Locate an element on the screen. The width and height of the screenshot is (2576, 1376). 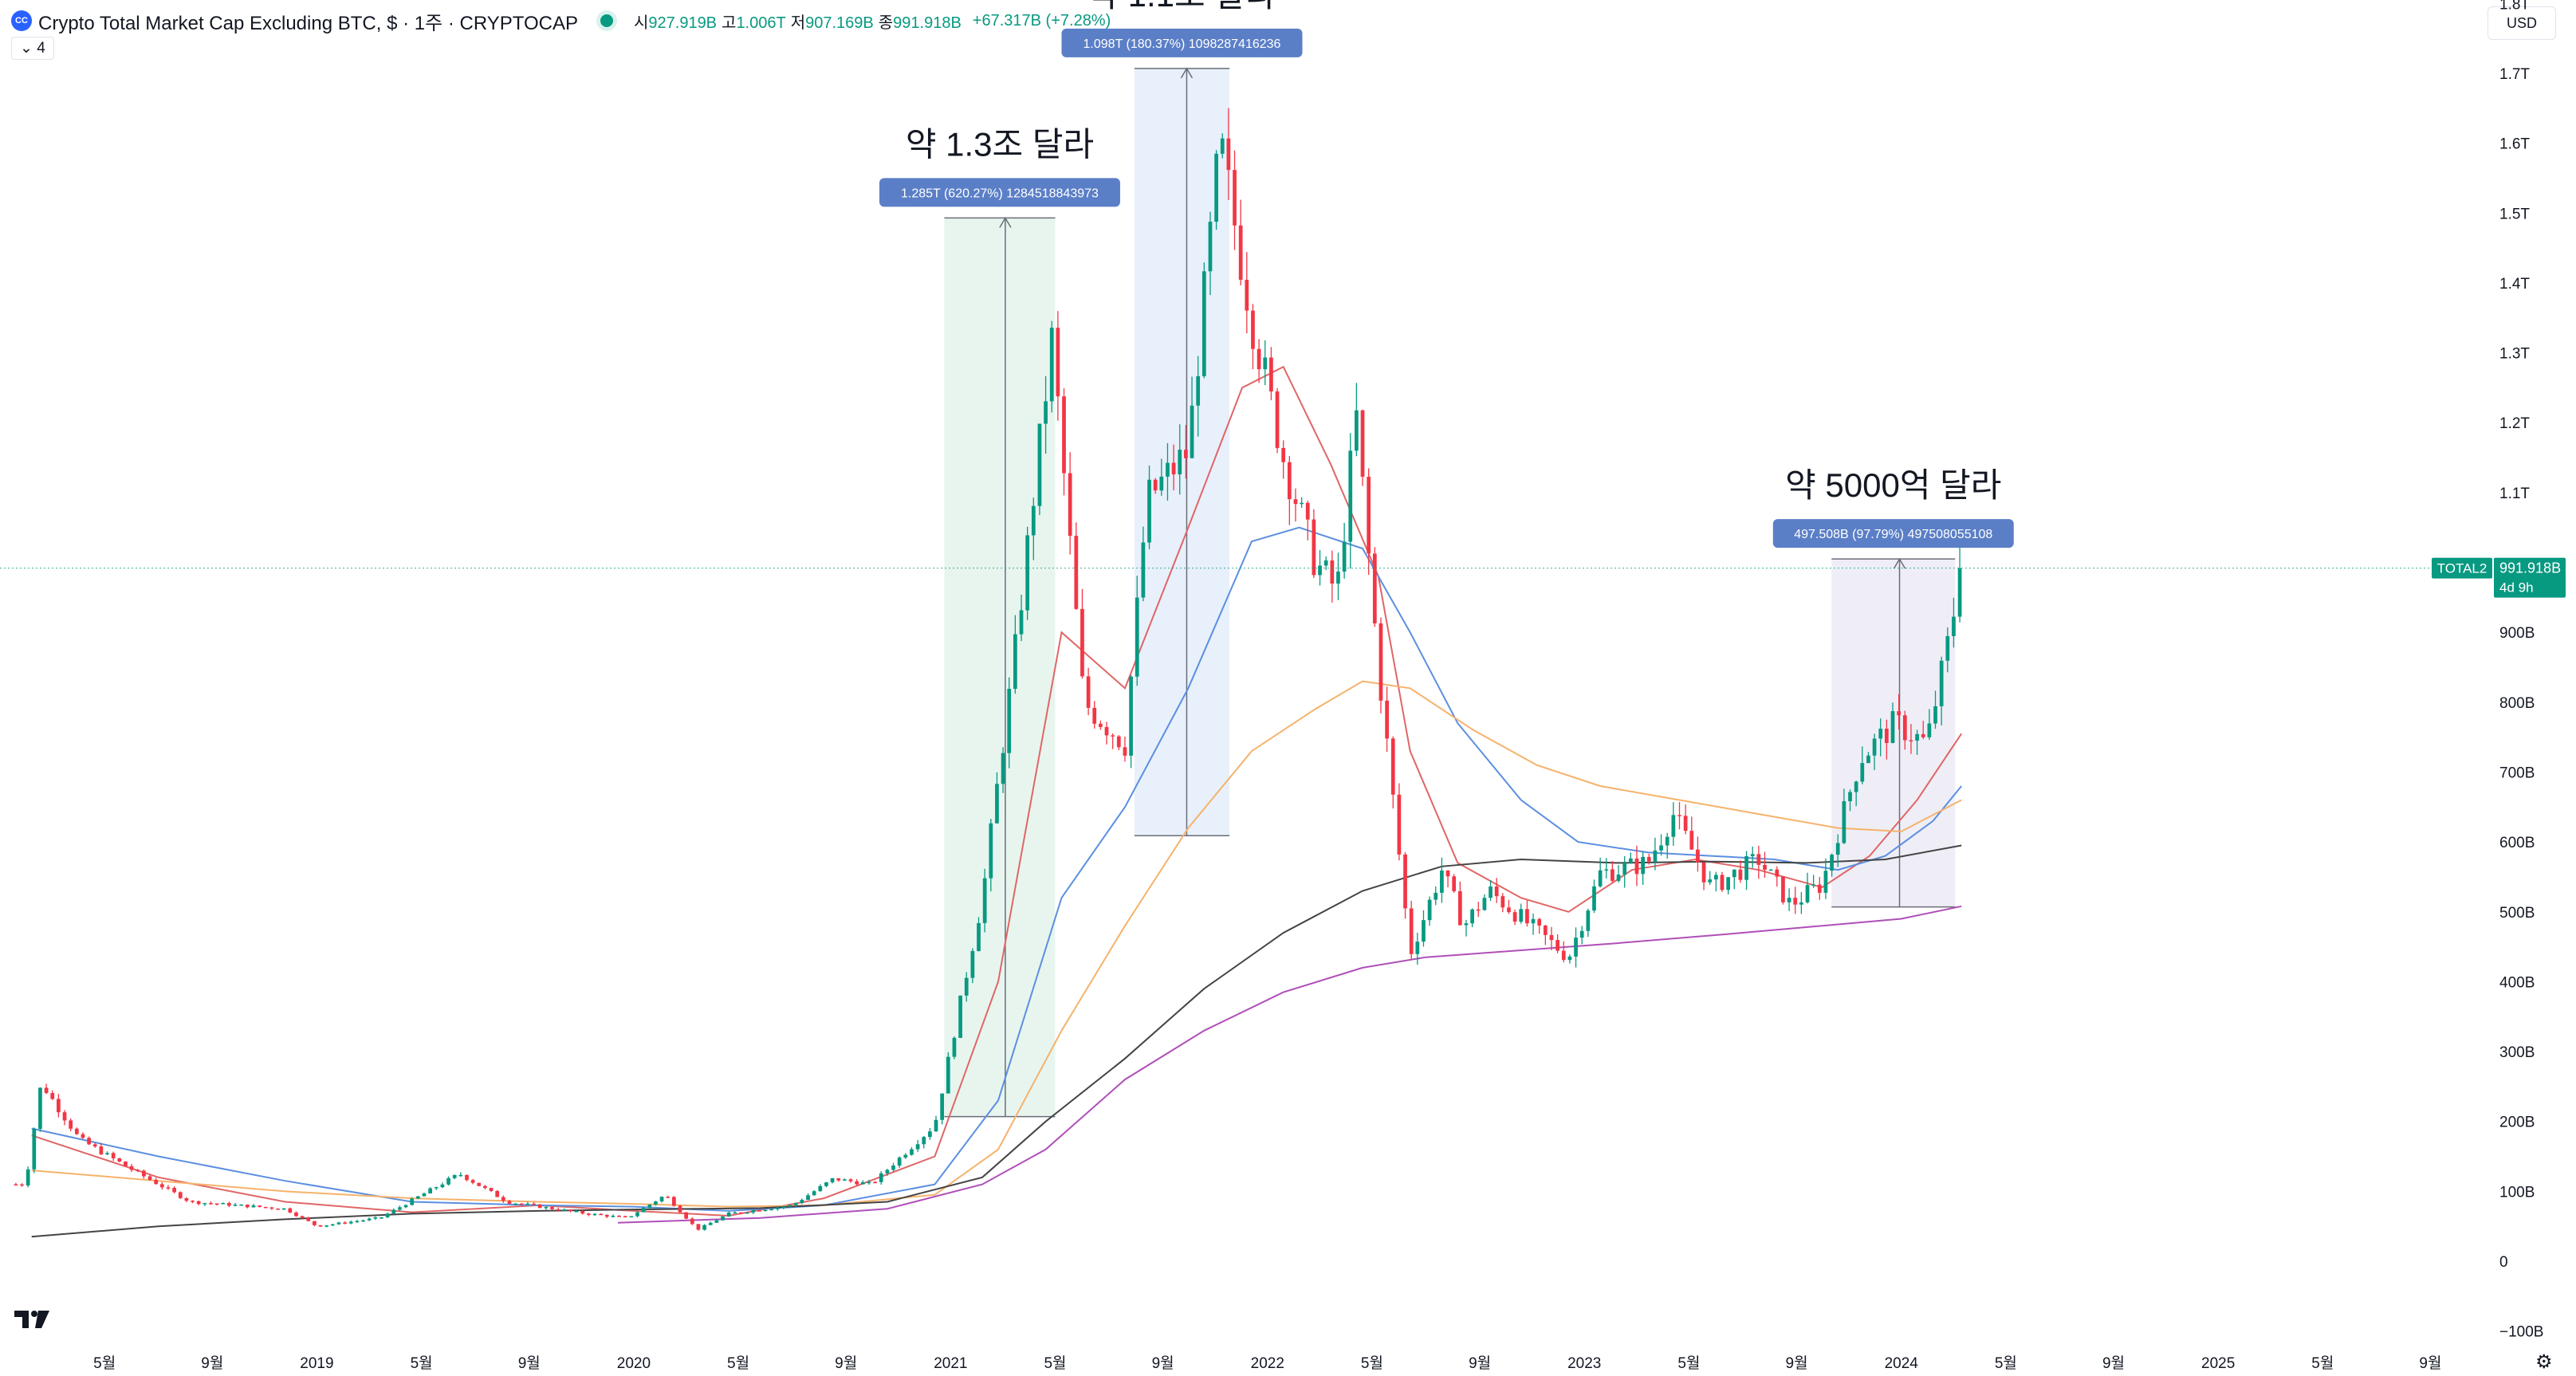
symbol-price-tag-label: TOTAL2 is located at coordinates (2462, 568).